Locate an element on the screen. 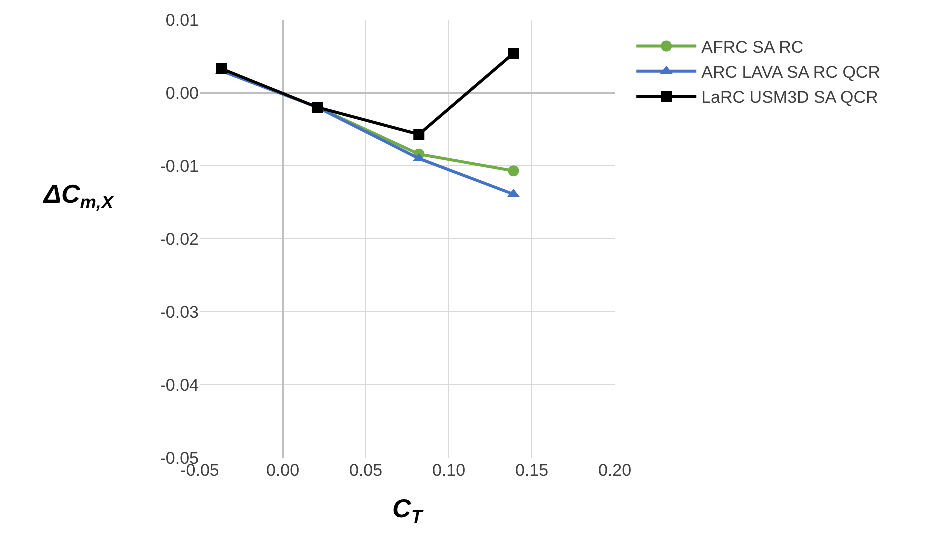 Image resolution: width=950 pixels, height=538 pixels. y-tick-label: -0.02 is located at coordinates (179, 239).